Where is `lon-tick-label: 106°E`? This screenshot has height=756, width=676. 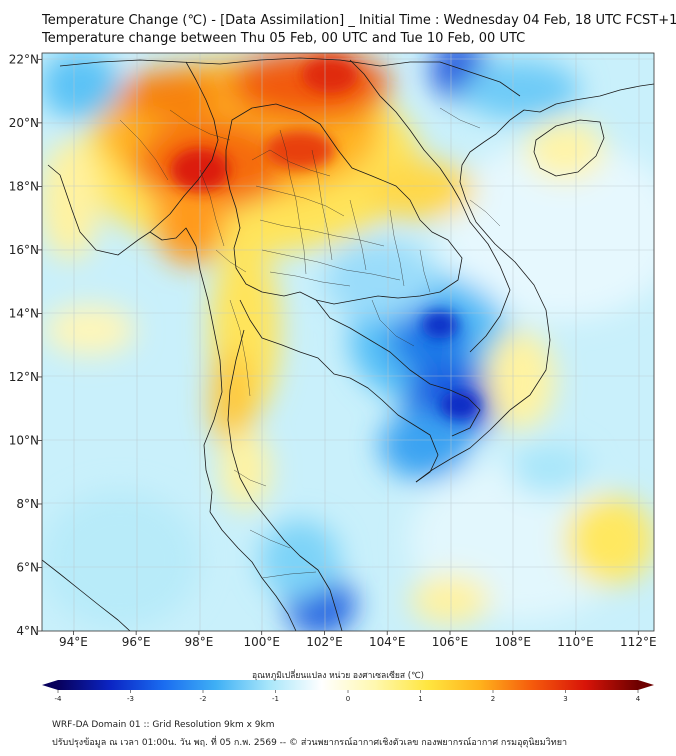 lon-tick-label: 106°E is located at coordinates (450, 642).